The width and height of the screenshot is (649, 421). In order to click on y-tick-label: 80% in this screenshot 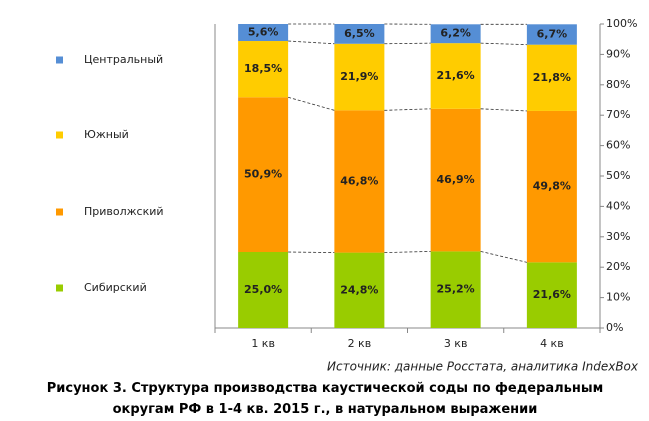, I will do `click(618, 84)`.